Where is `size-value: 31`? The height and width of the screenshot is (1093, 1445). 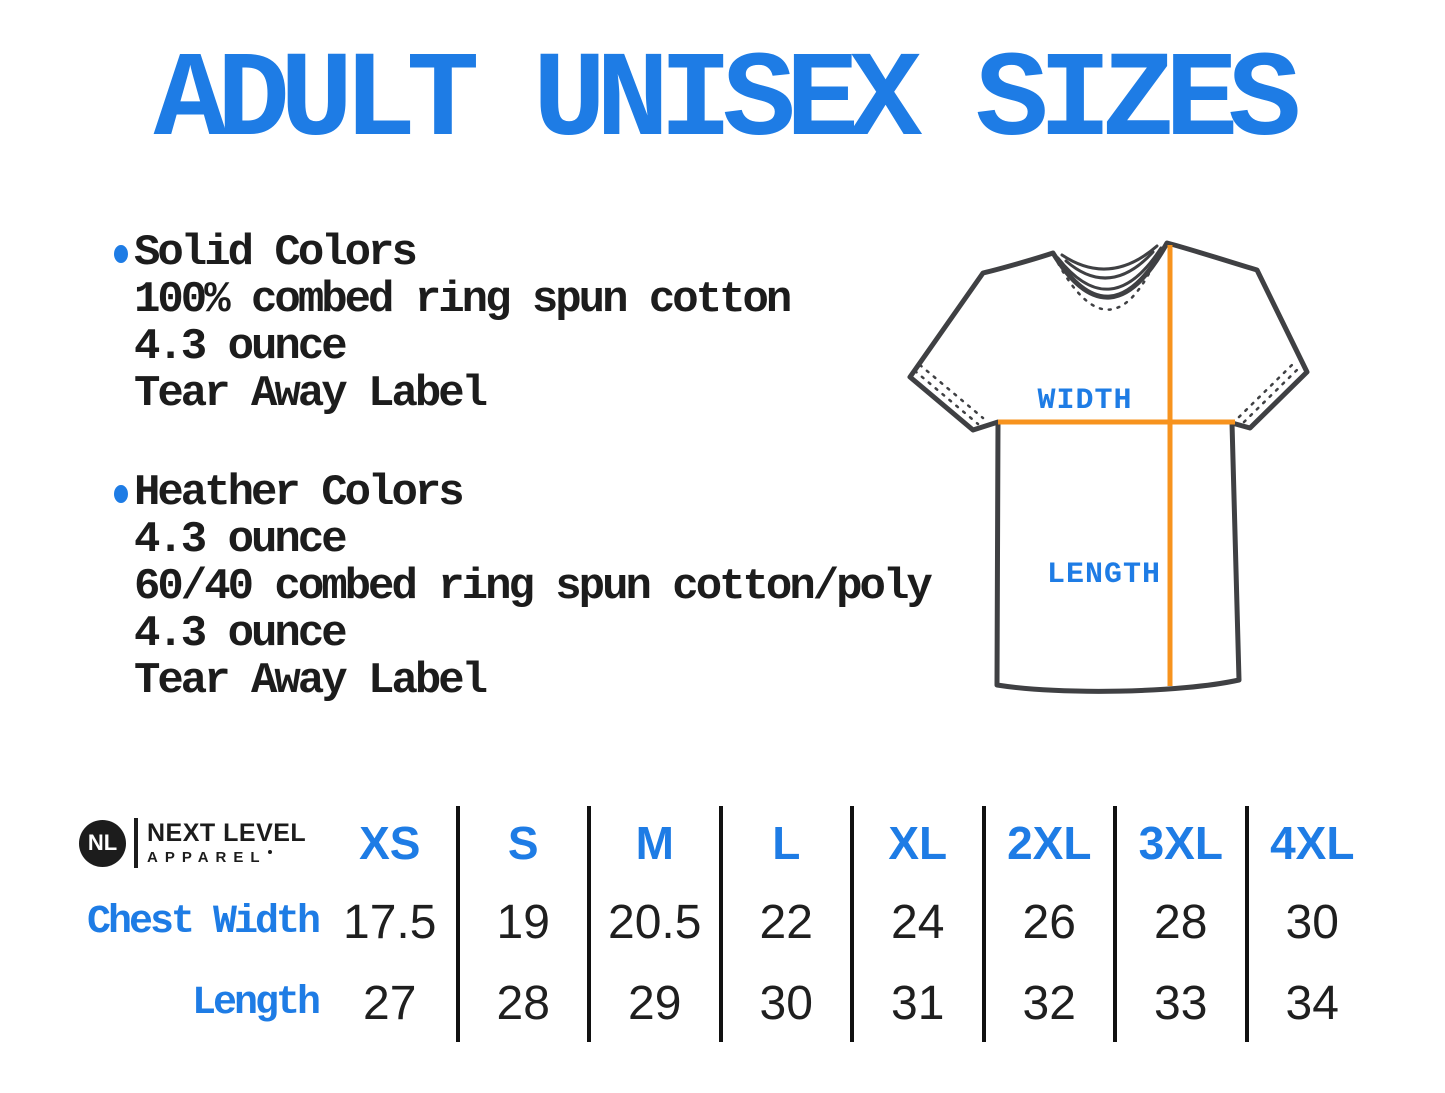
size-value: 31 is located at coordinates (916, 1003).